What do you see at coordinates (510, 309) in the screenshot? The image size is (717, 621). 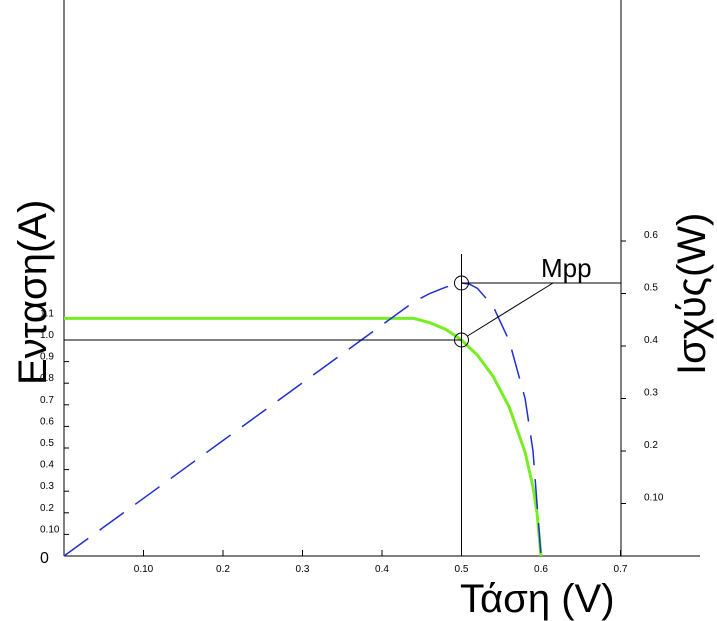 I see `mpp-leader-bottom` at bounding box center [510, 309].